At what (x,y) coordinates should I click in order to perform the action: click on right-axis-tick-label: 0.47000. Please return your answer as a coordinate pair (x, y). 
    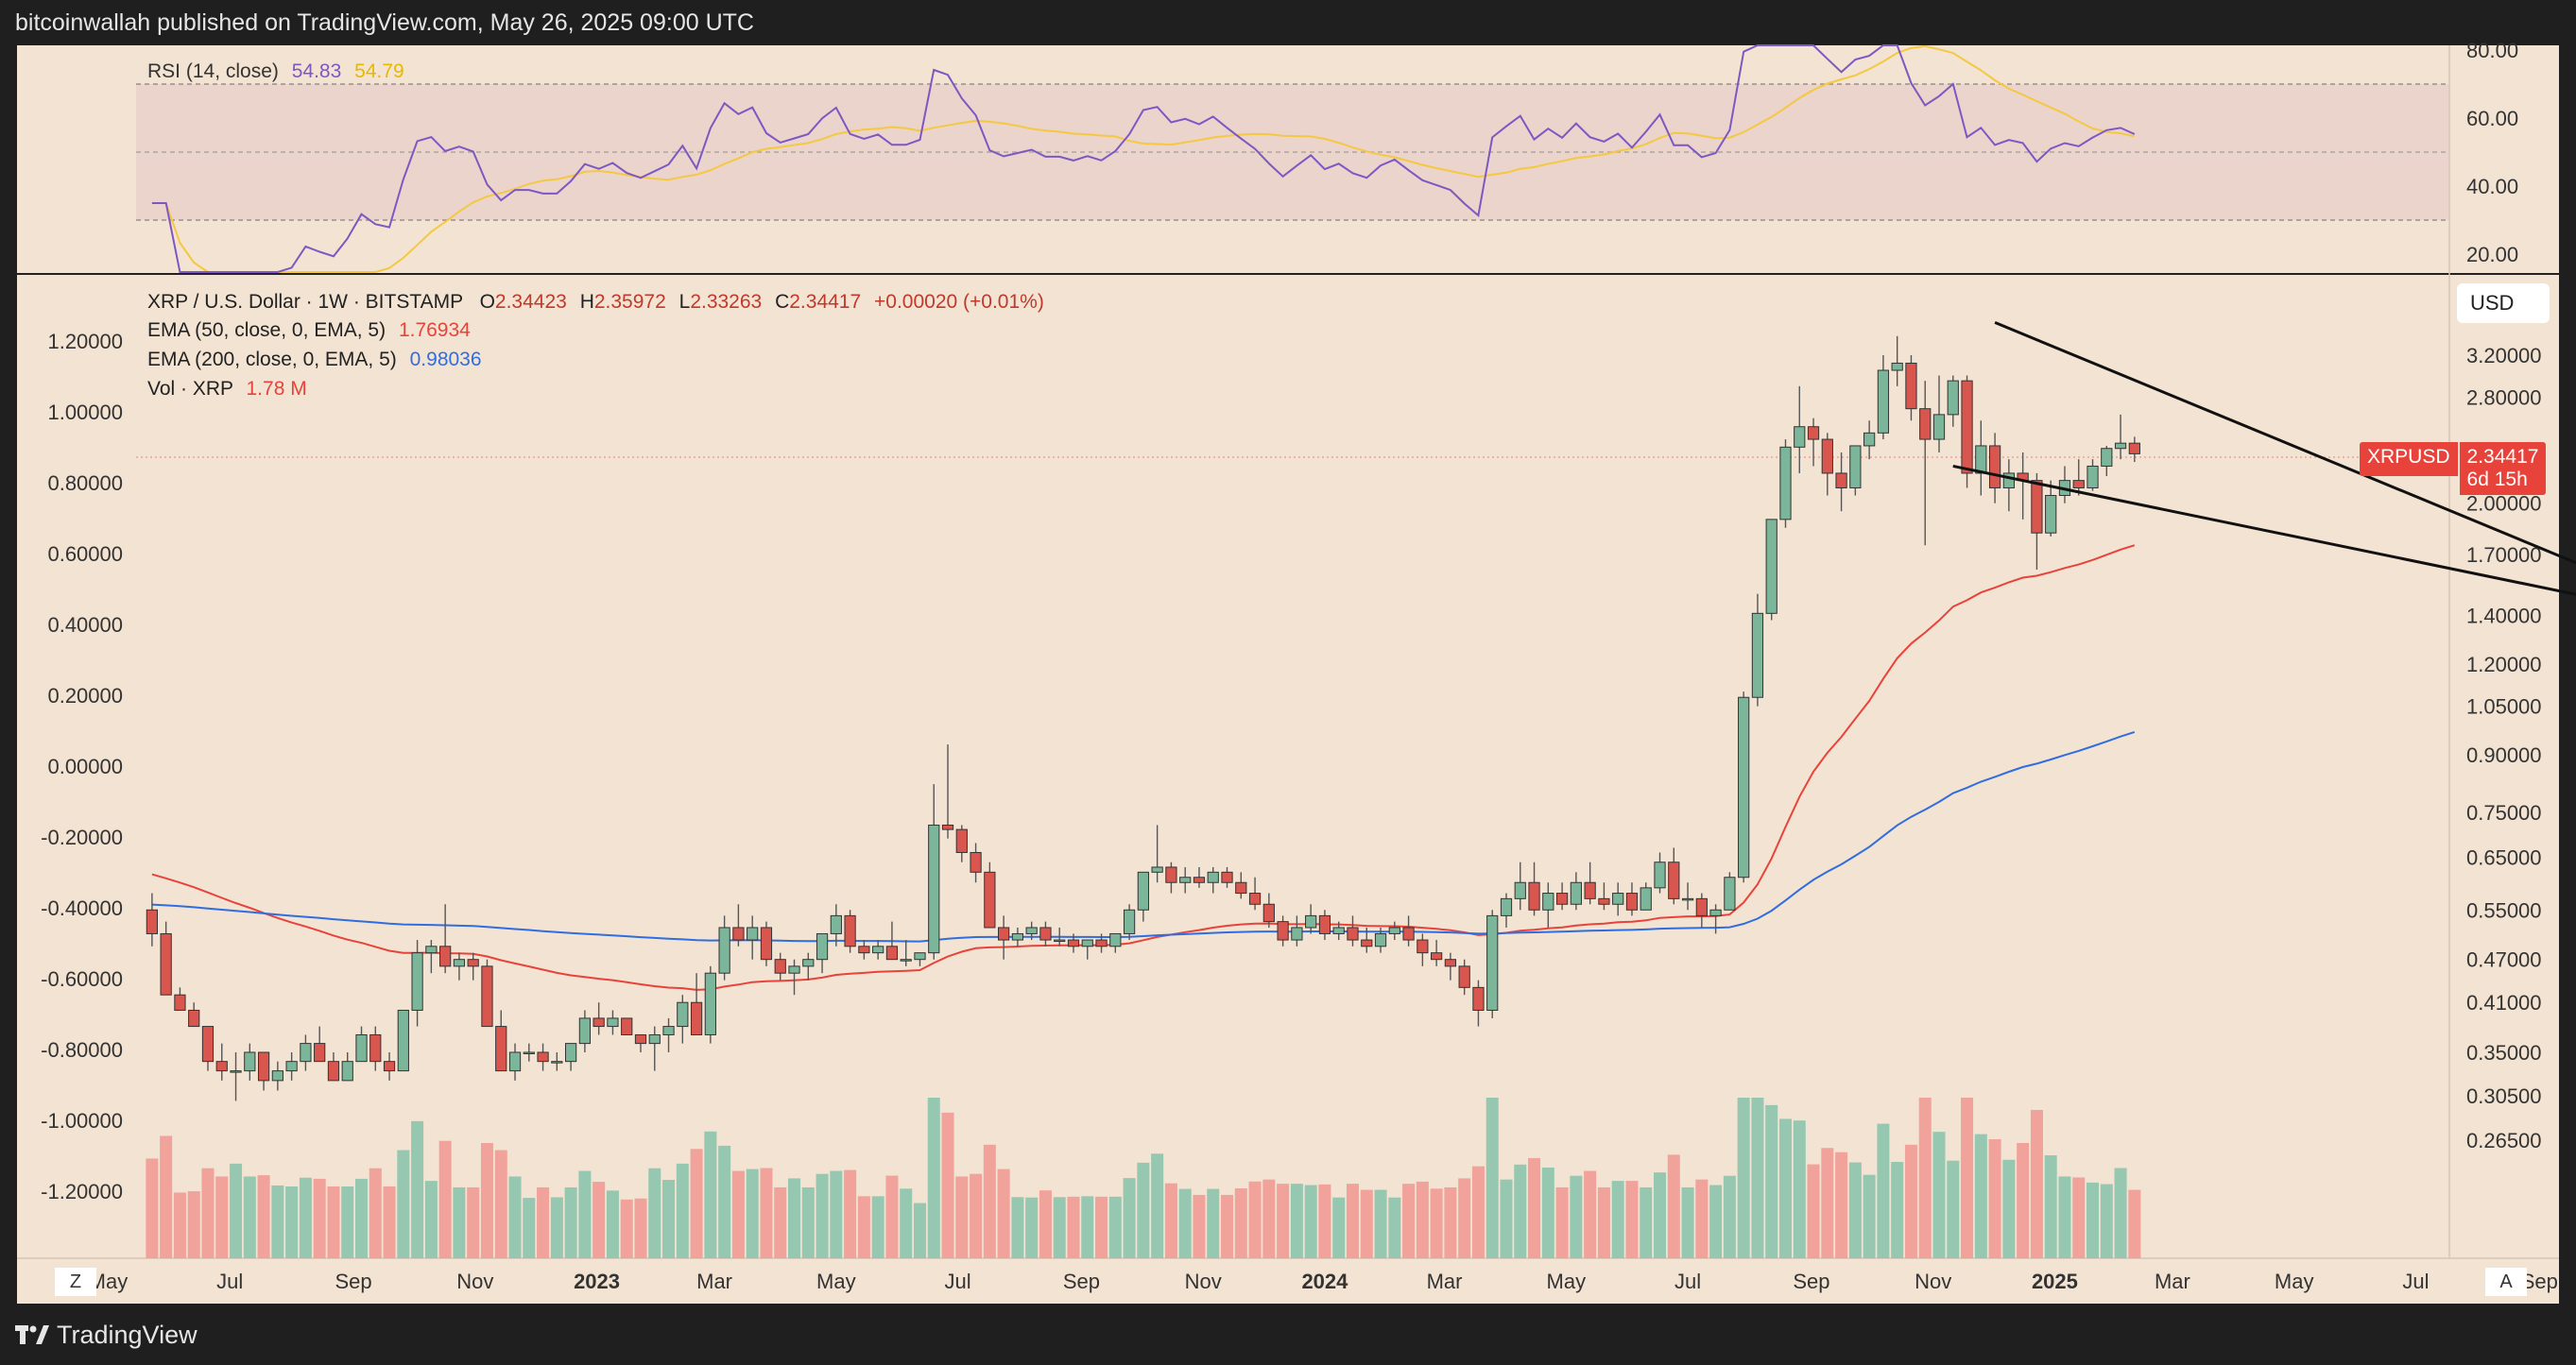
    Looking at the image, I should click on (2504, 960).